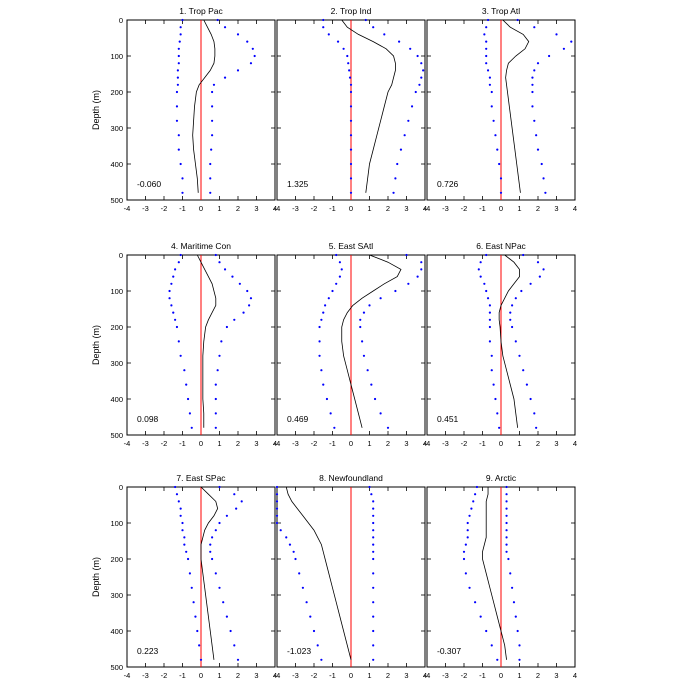 The image size is (700, 700). I want to click on panel-9: 9. Arctic -4 -3 -2 -1 0 1 2 3 4 -0.307, so click(500, 576).